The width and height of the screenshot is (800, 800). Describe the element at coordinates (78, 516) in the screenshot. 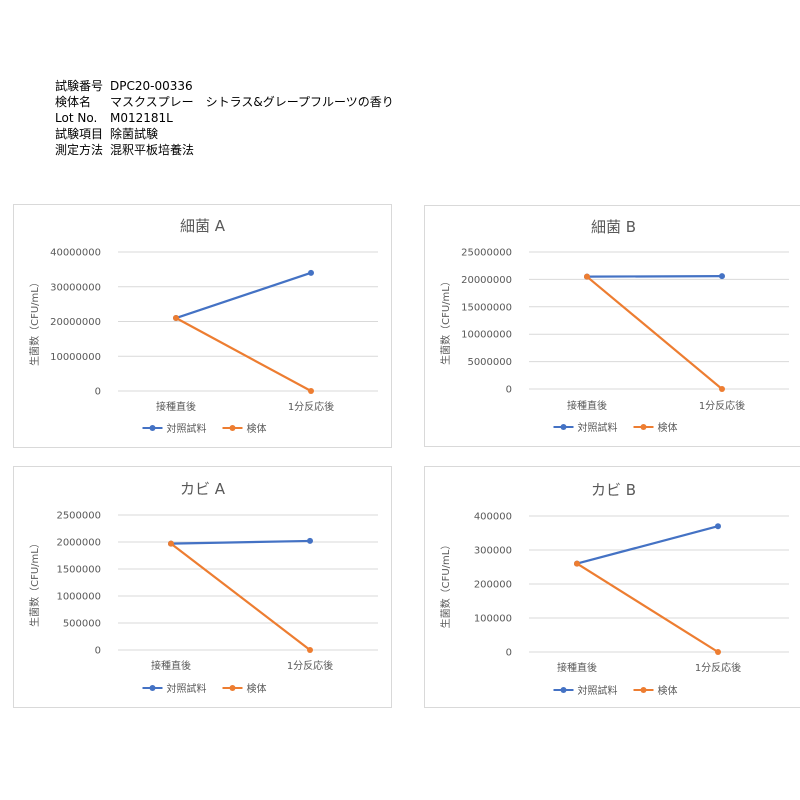

I see `y-tick-label: 2500000` at that location.